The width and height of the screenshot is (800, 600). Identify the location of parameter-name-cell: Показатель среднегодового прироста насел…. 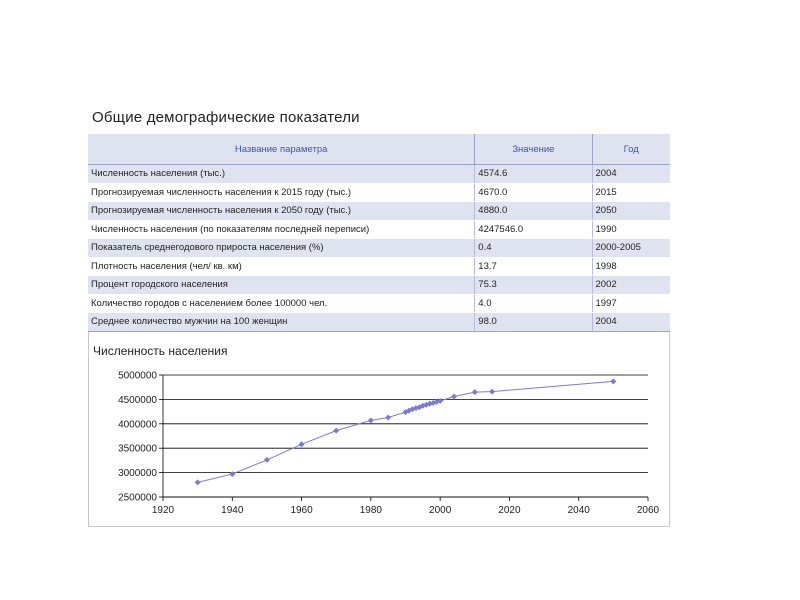
(282, 248).